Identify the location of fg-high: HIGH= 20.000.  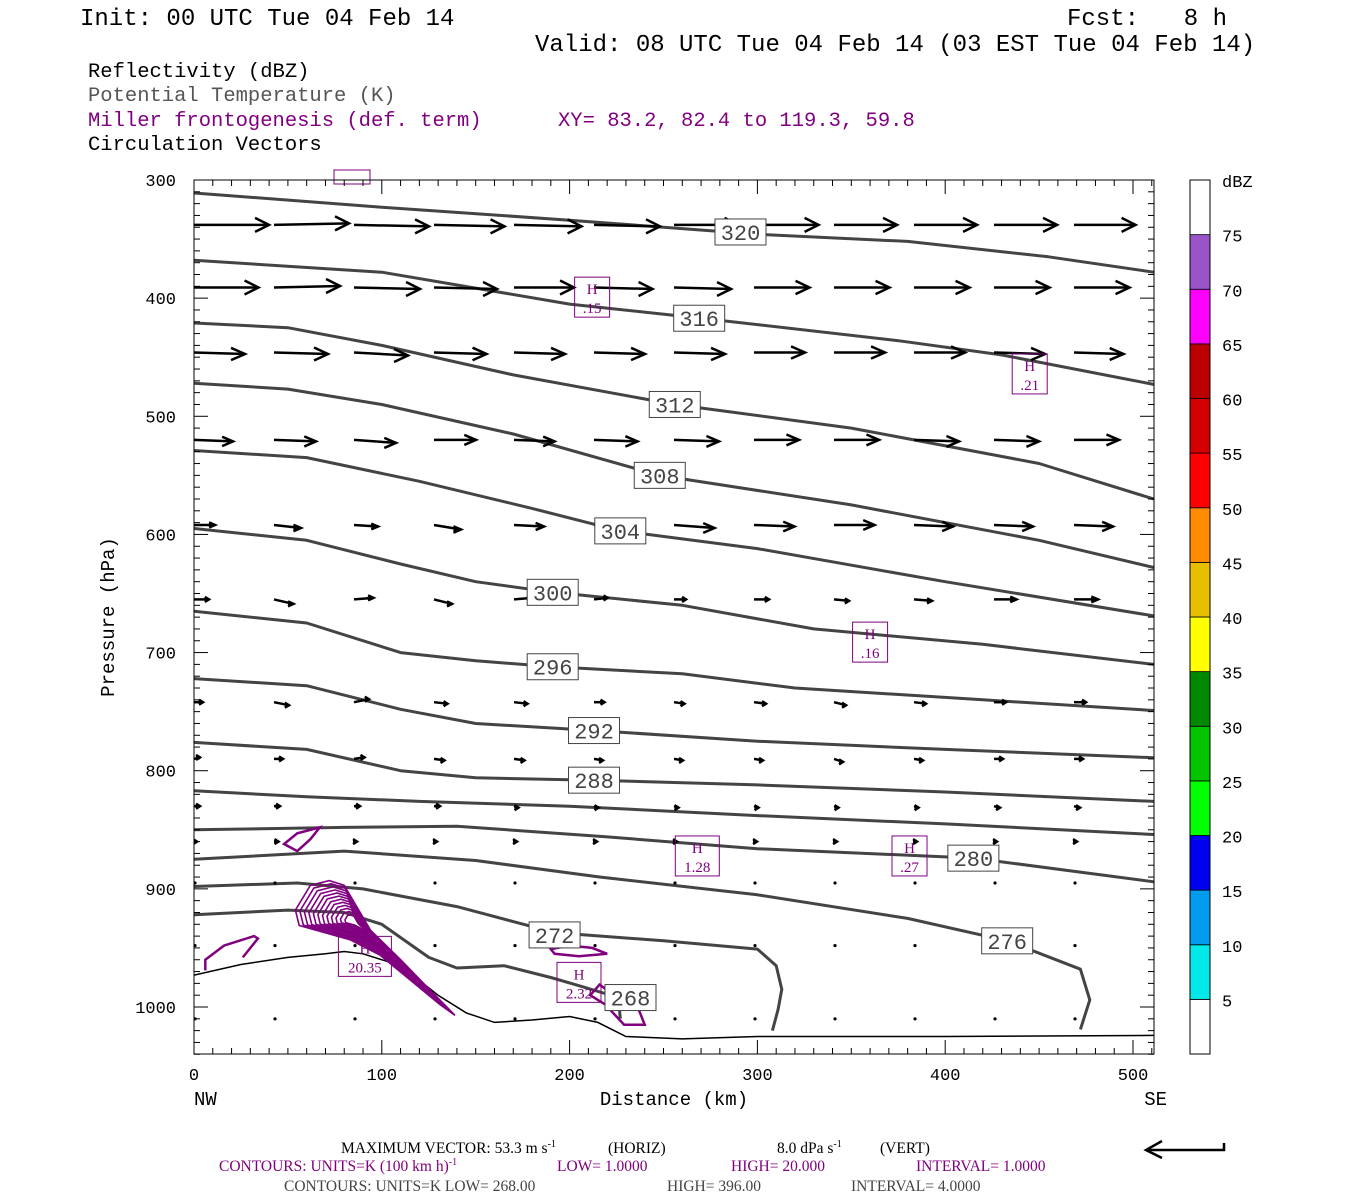
(778, 1166).